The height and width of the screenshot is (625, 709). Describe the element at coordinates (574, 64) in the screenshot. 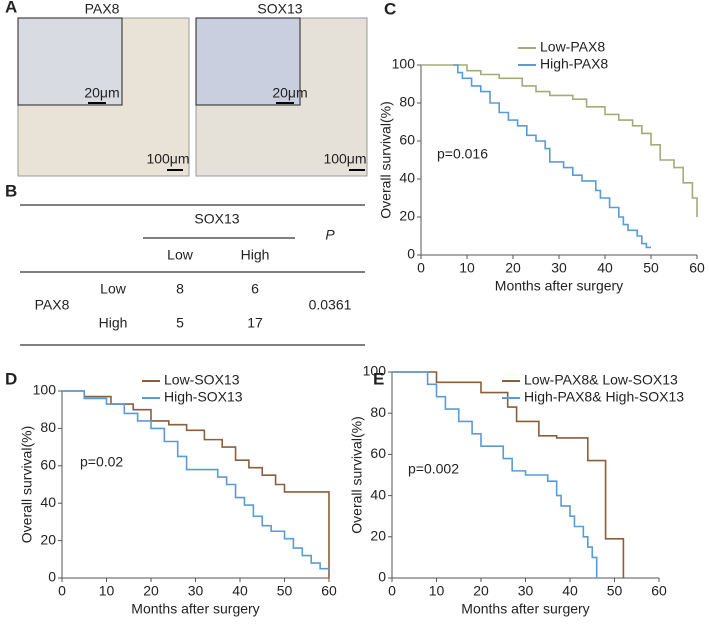

I see `legend-label: High-PAX8` at that location.